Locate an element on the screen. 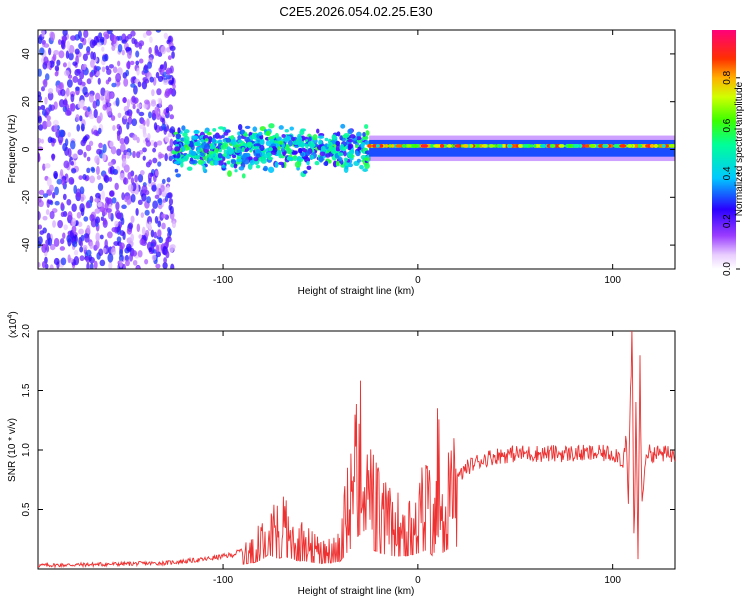 Image resolution: width=750 pixels, height=600 pixels. x-tick-label: 100 is located at coordinates (612, 580).